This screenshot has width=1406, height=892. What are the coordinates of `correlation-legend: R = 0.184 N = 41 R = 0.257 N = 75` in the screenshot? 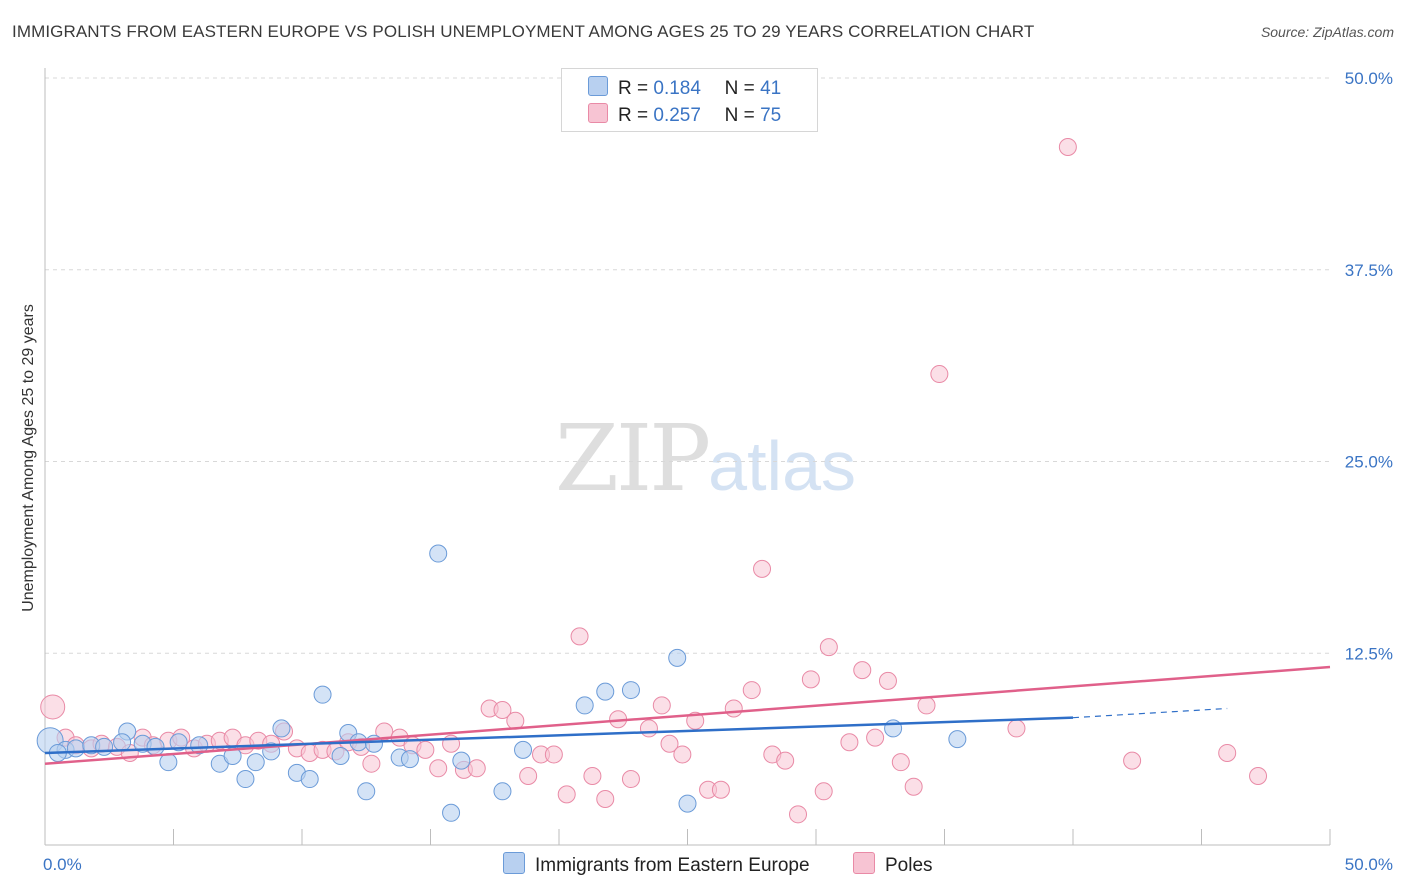 It's located at (689, 100).